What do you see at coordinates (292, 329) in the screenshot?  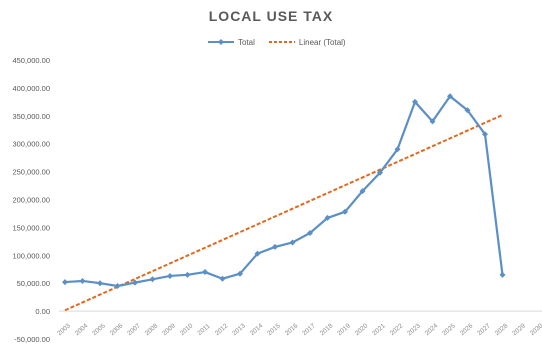 I see `x-tick-label: 2016` at bounding box center [292, 329].